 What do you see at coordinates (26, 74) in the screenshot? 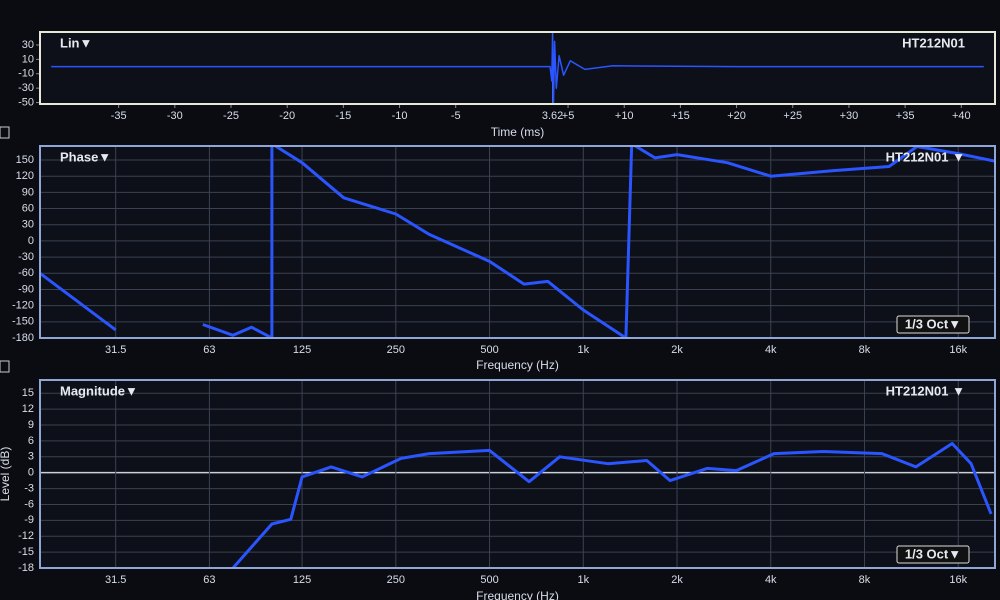
I see `y-tick-label: -10` at bounding box center [26, 74].